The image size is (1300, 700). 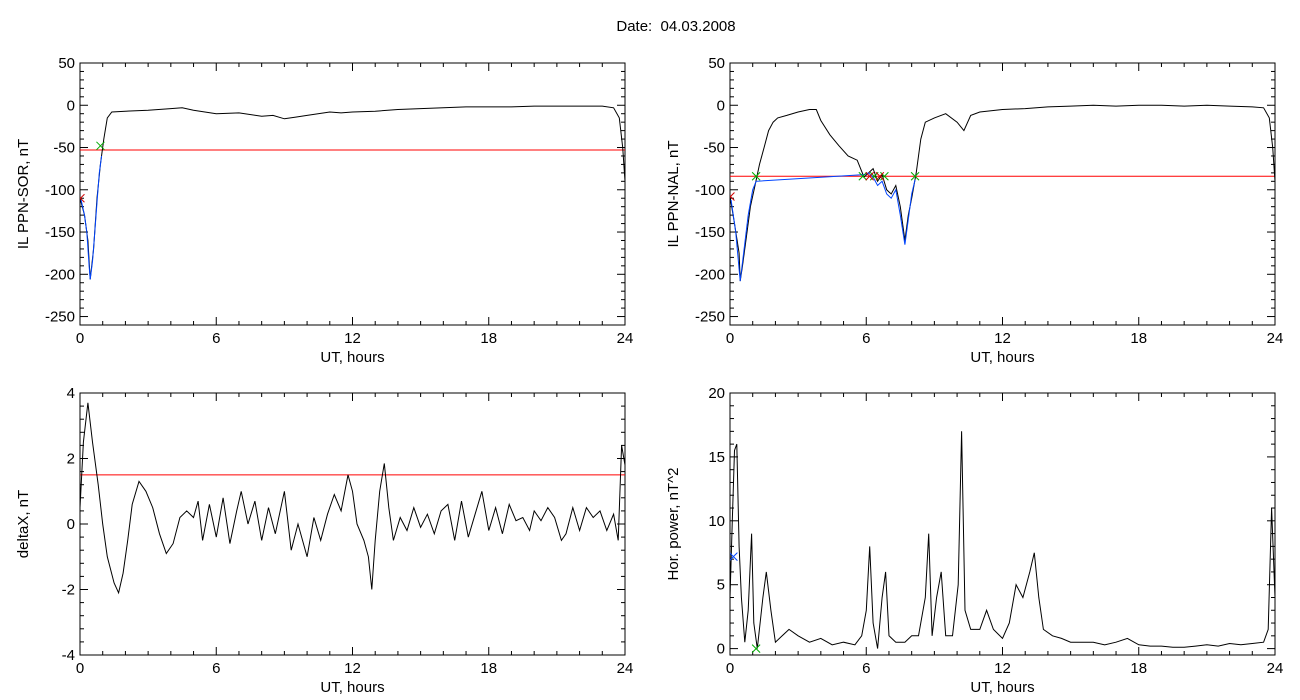 I want to click on y-axis-label: deltaX, nT, so click(x=23, y=524).